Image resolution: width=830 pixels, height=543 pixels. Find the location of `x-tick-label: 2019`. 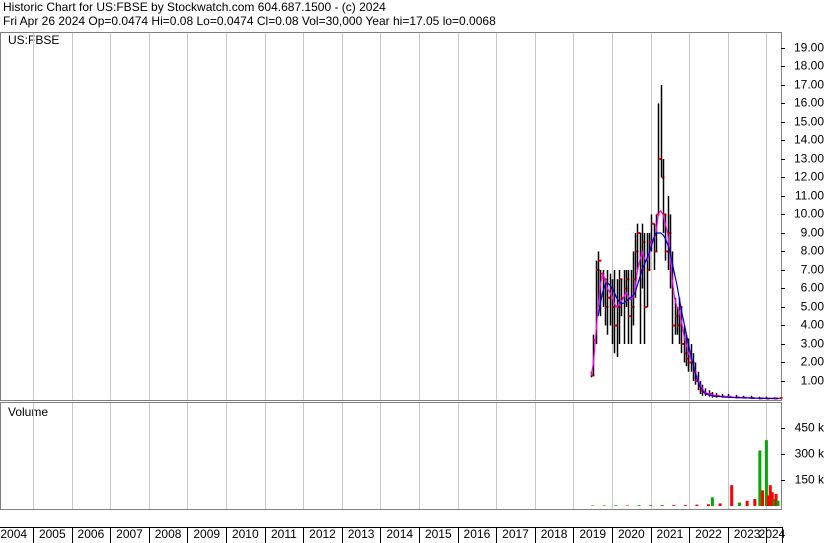

x-tick-label: 2019 is located at coordinates (592, 534).